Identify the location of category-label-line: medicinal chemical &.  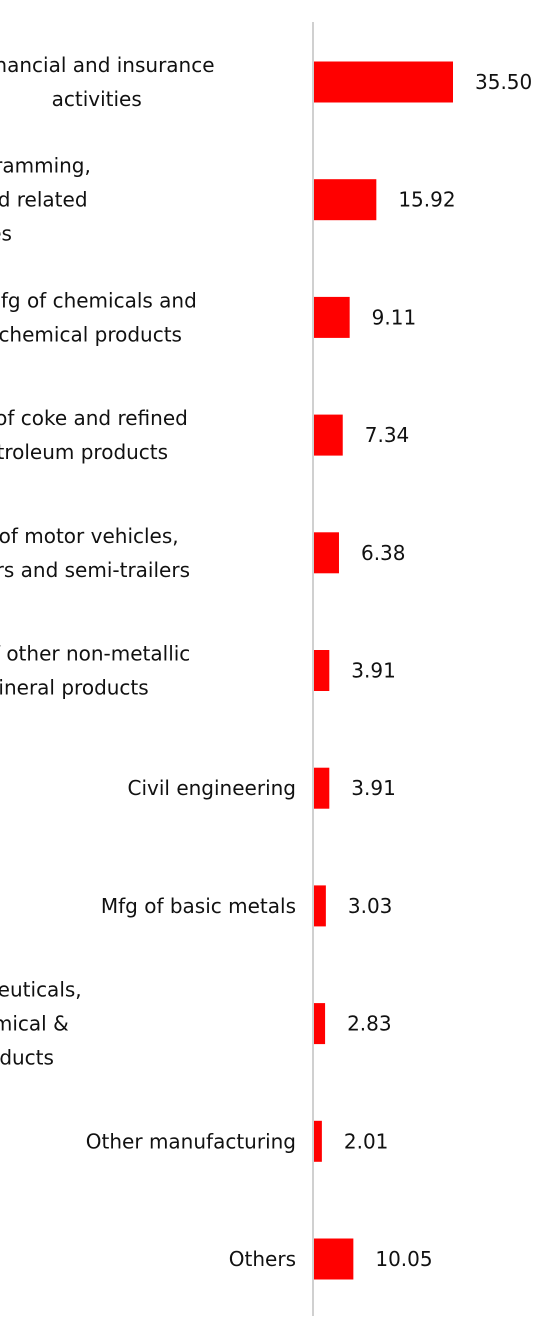
(34, 1024).